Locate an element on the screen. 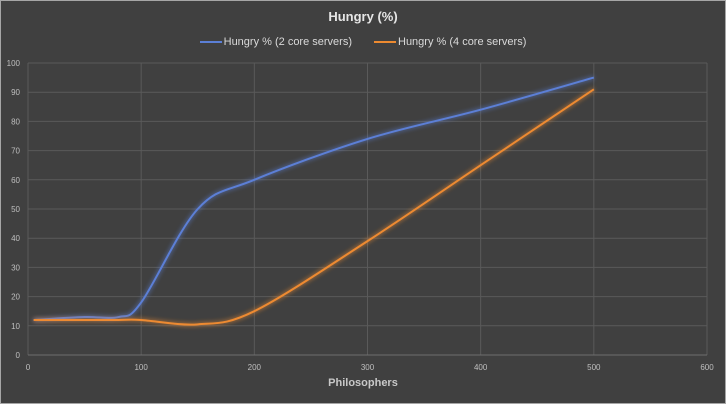  legend-item-2core: Hungry % (2 core servers) is located at coordinates (275, 42).